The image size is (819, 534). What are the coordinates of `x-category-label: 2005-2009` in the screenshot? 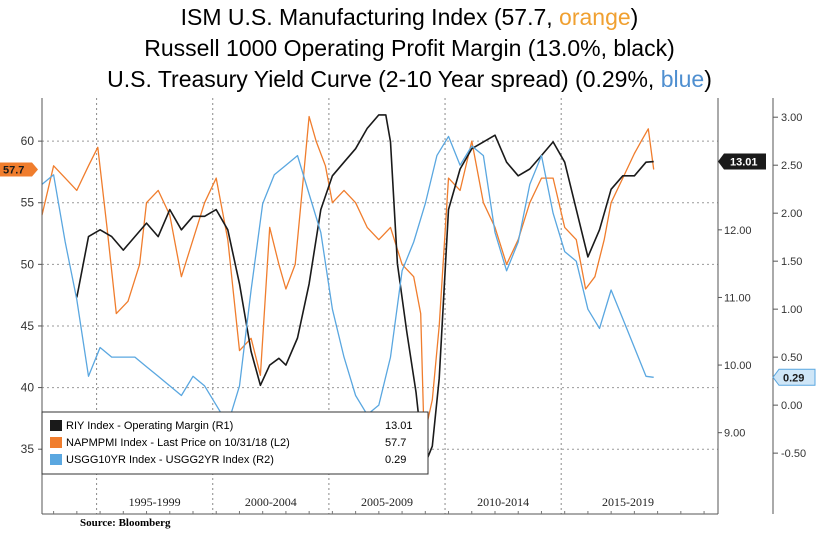 It's located at (387, 502).